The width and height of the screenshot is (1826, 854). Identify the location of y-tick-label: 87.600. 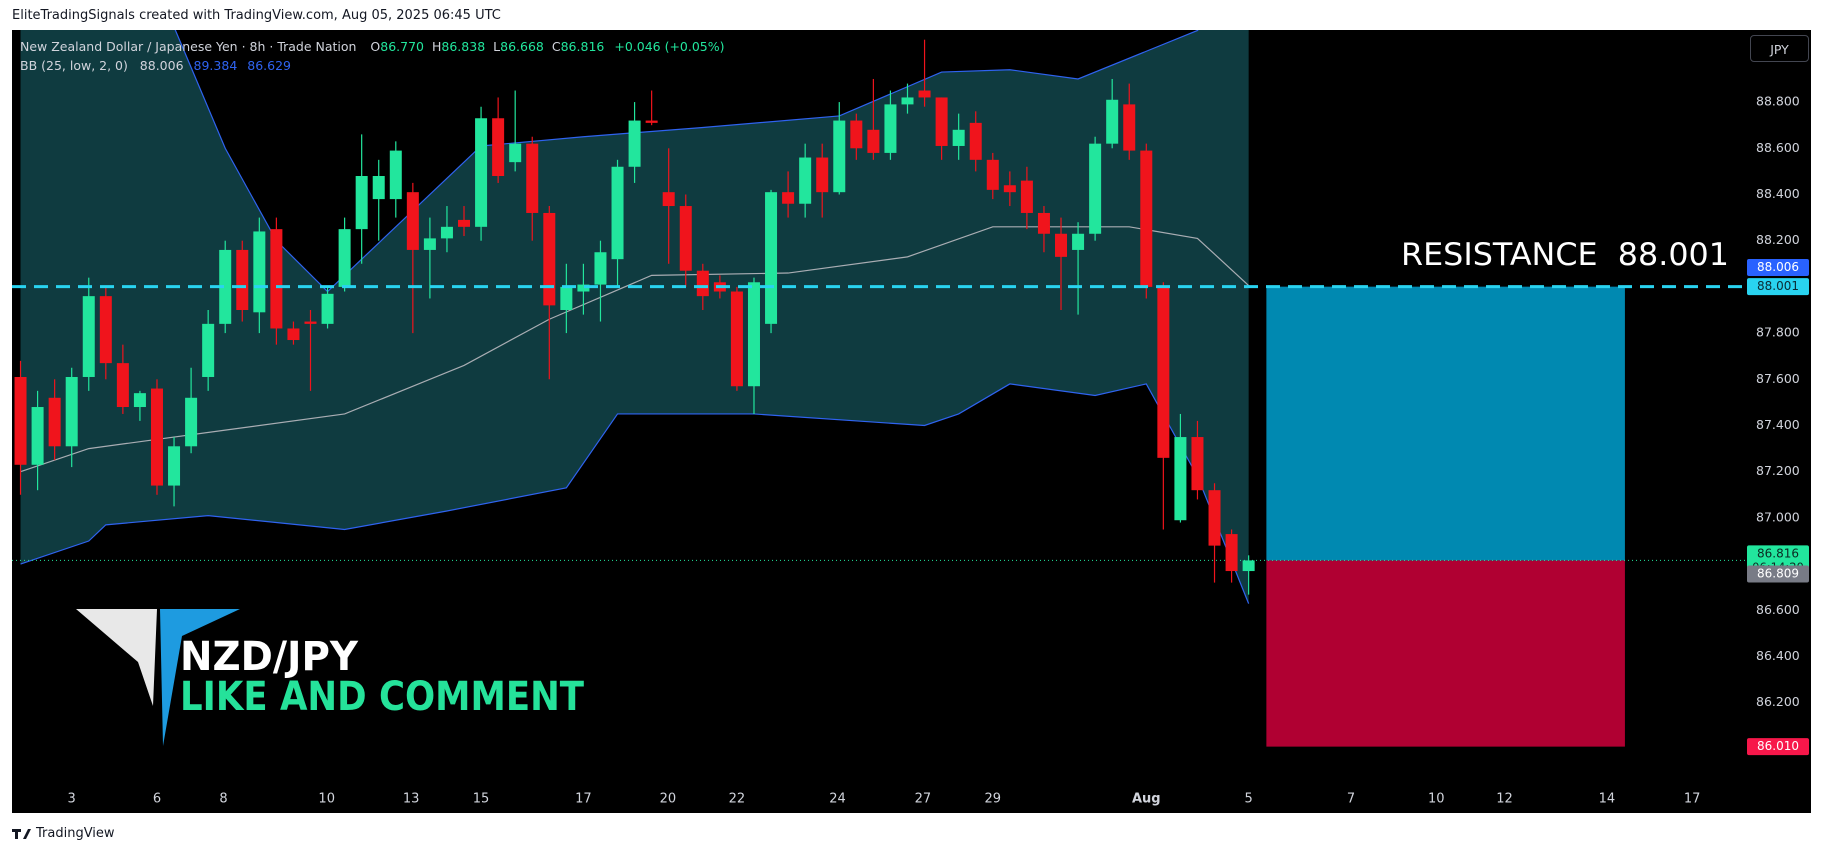
(1778, 378).